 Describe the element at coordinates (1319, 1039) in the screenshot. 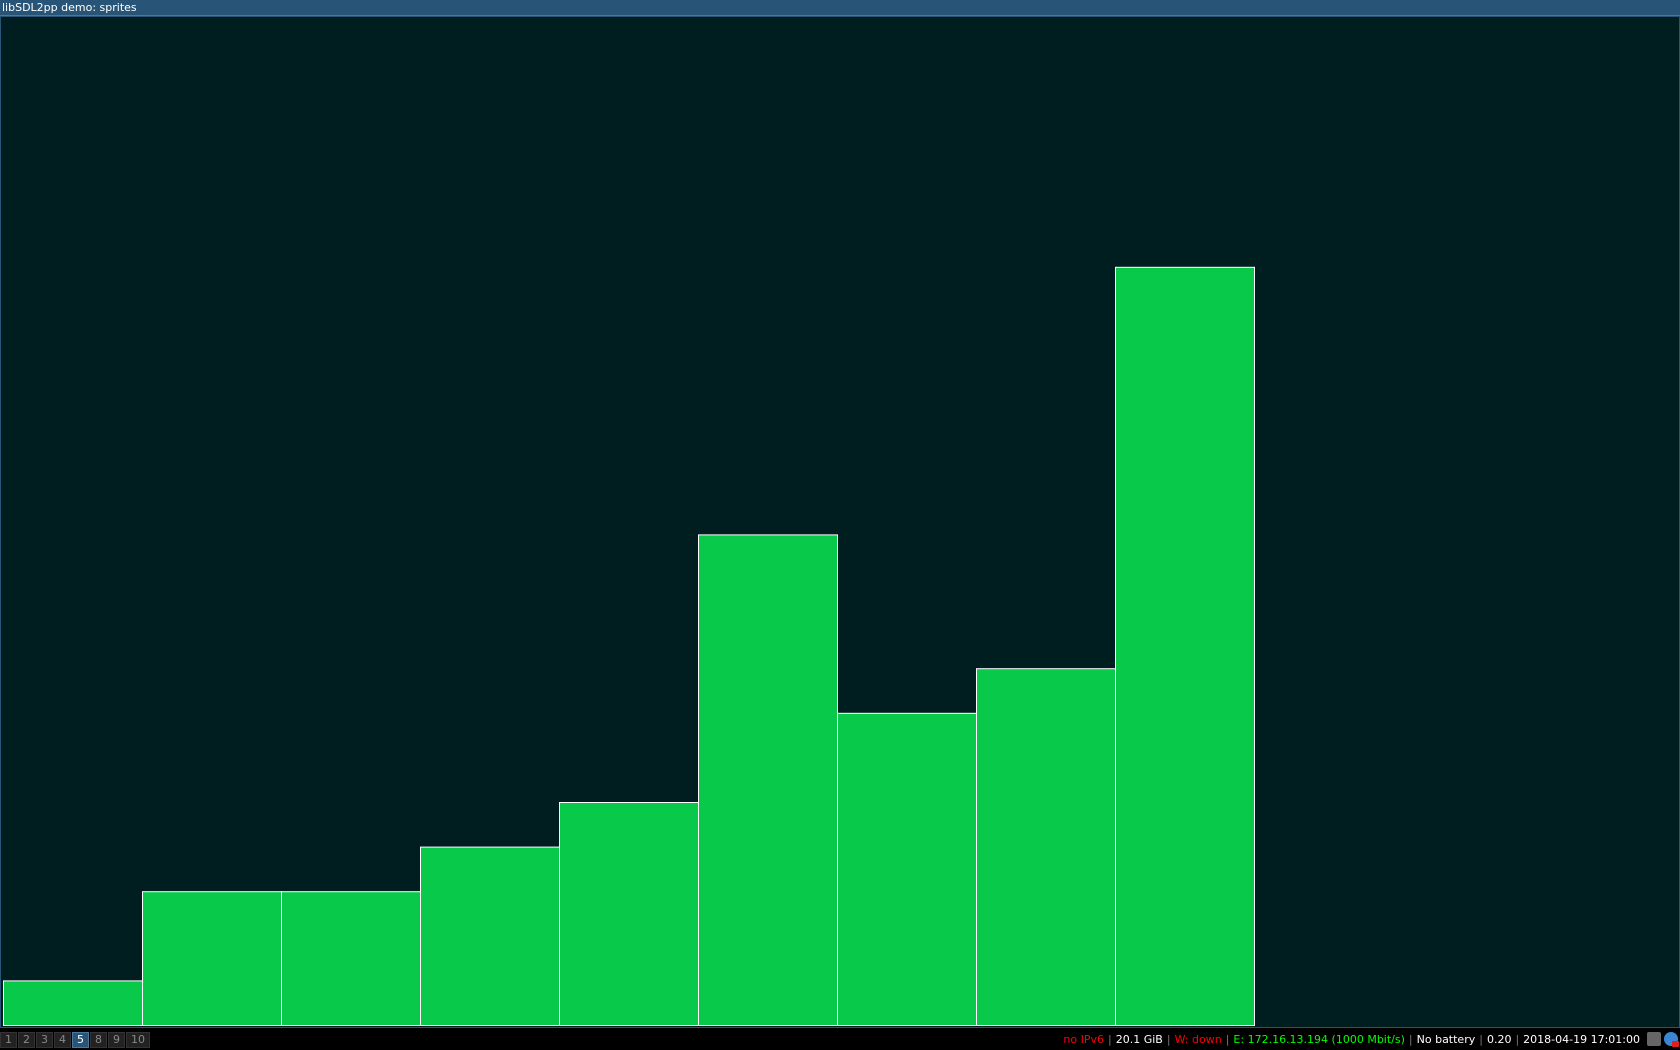

I see `status-ethernet: E: 172.16.13.194 (1000 Mbit/s)` at that location.